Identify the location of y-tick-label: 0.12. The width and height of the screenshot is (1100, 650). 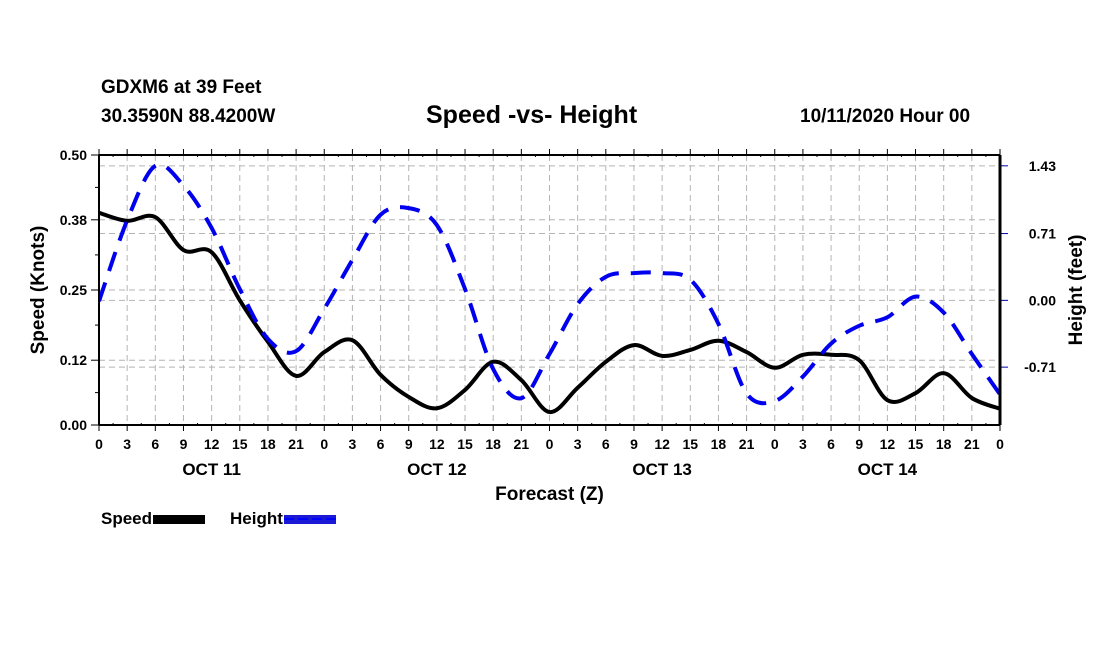
(73, 360).